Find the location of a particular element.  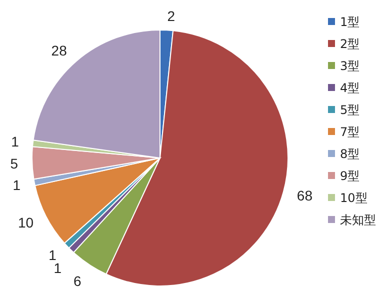

data-label: 6 is located at coordinates (78, 281).